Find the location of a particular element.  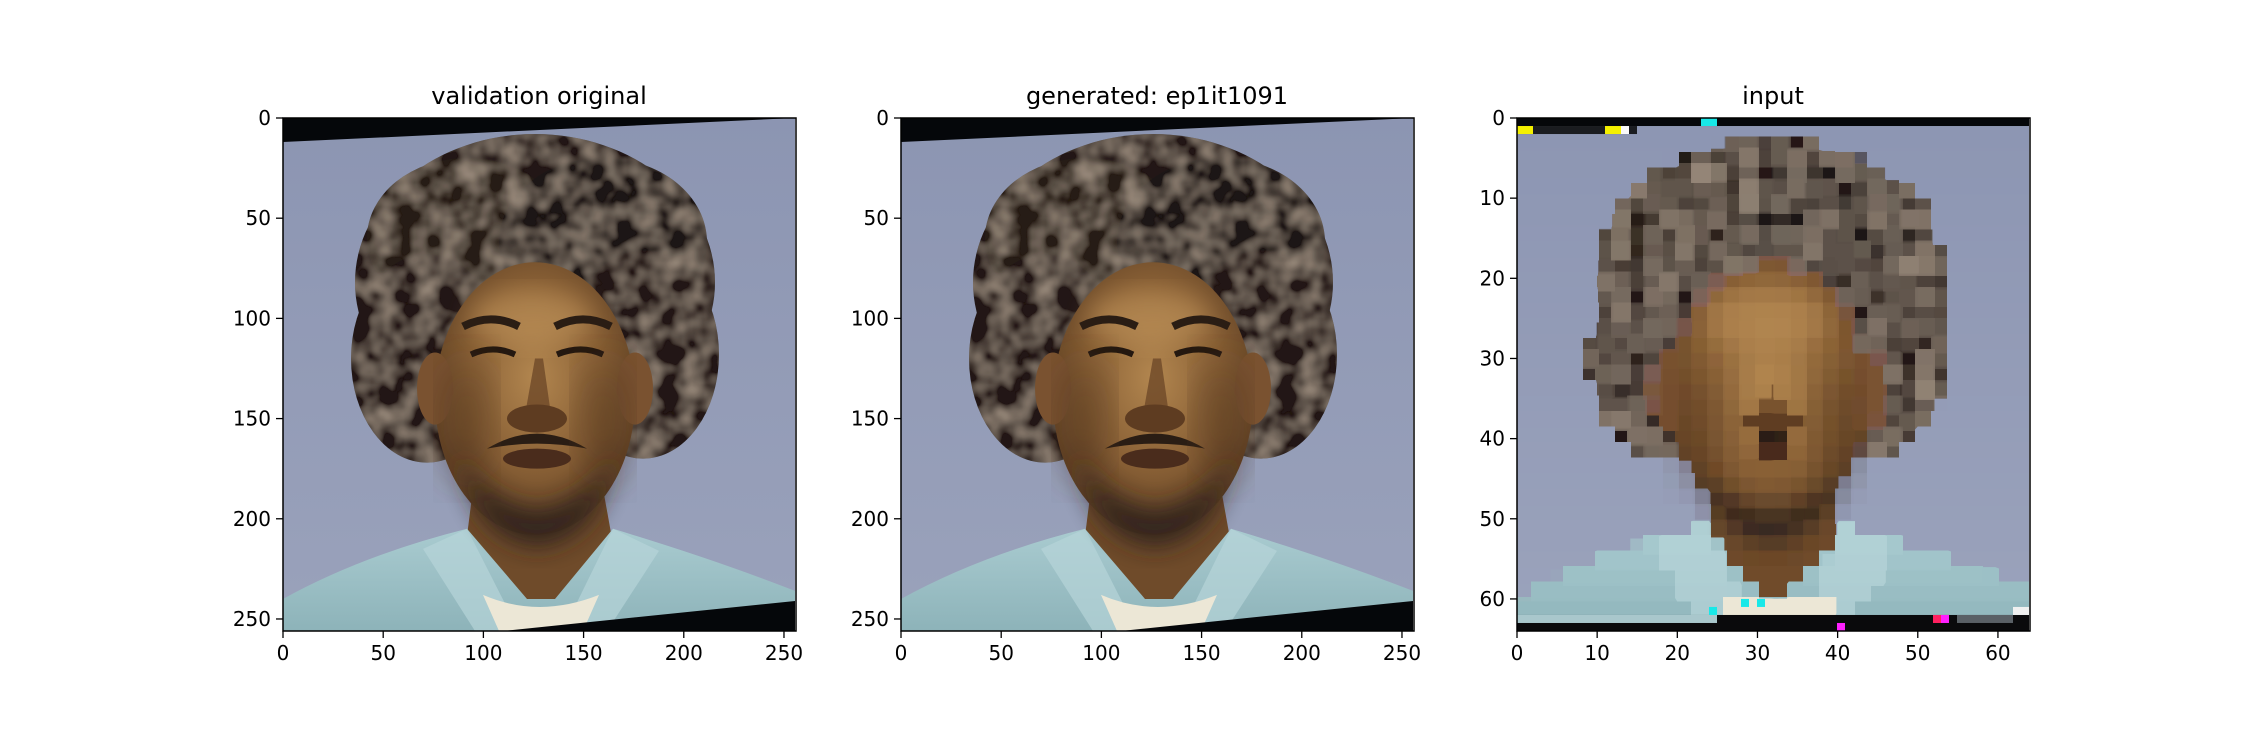

y-tick-label: 20 is located at coordinates (1492, 278).